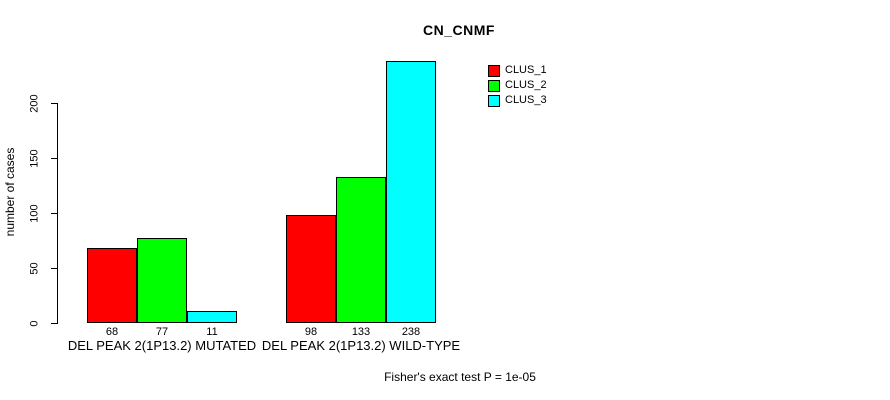 This screenshot has height=400, width=890. Describe the element at coordinates (361, 250) in the screenshot. I see `bar-clus_2-group2` at that location.